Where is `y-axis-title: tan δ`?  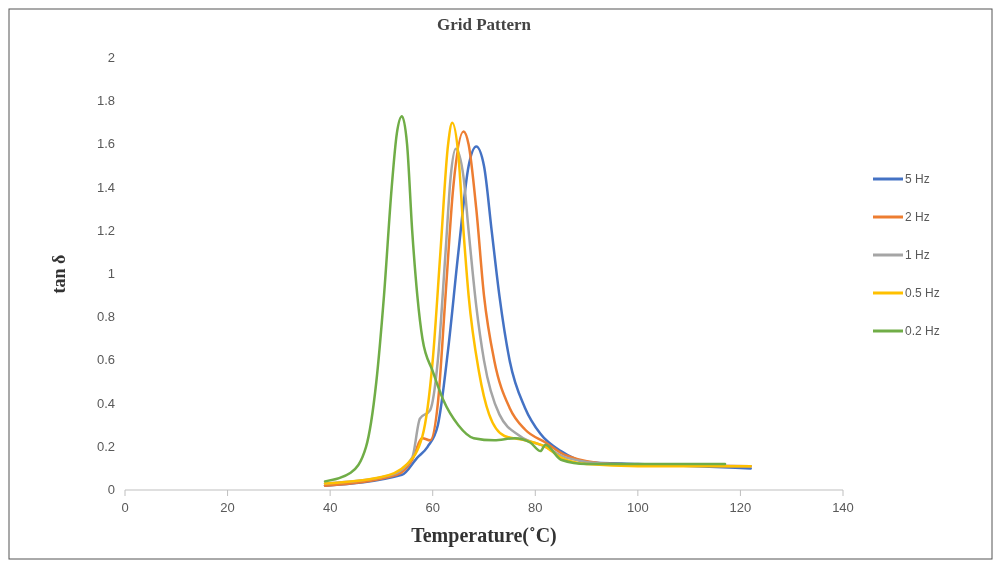
y-axis-title: tan δ is located at coordinates (59, 274).